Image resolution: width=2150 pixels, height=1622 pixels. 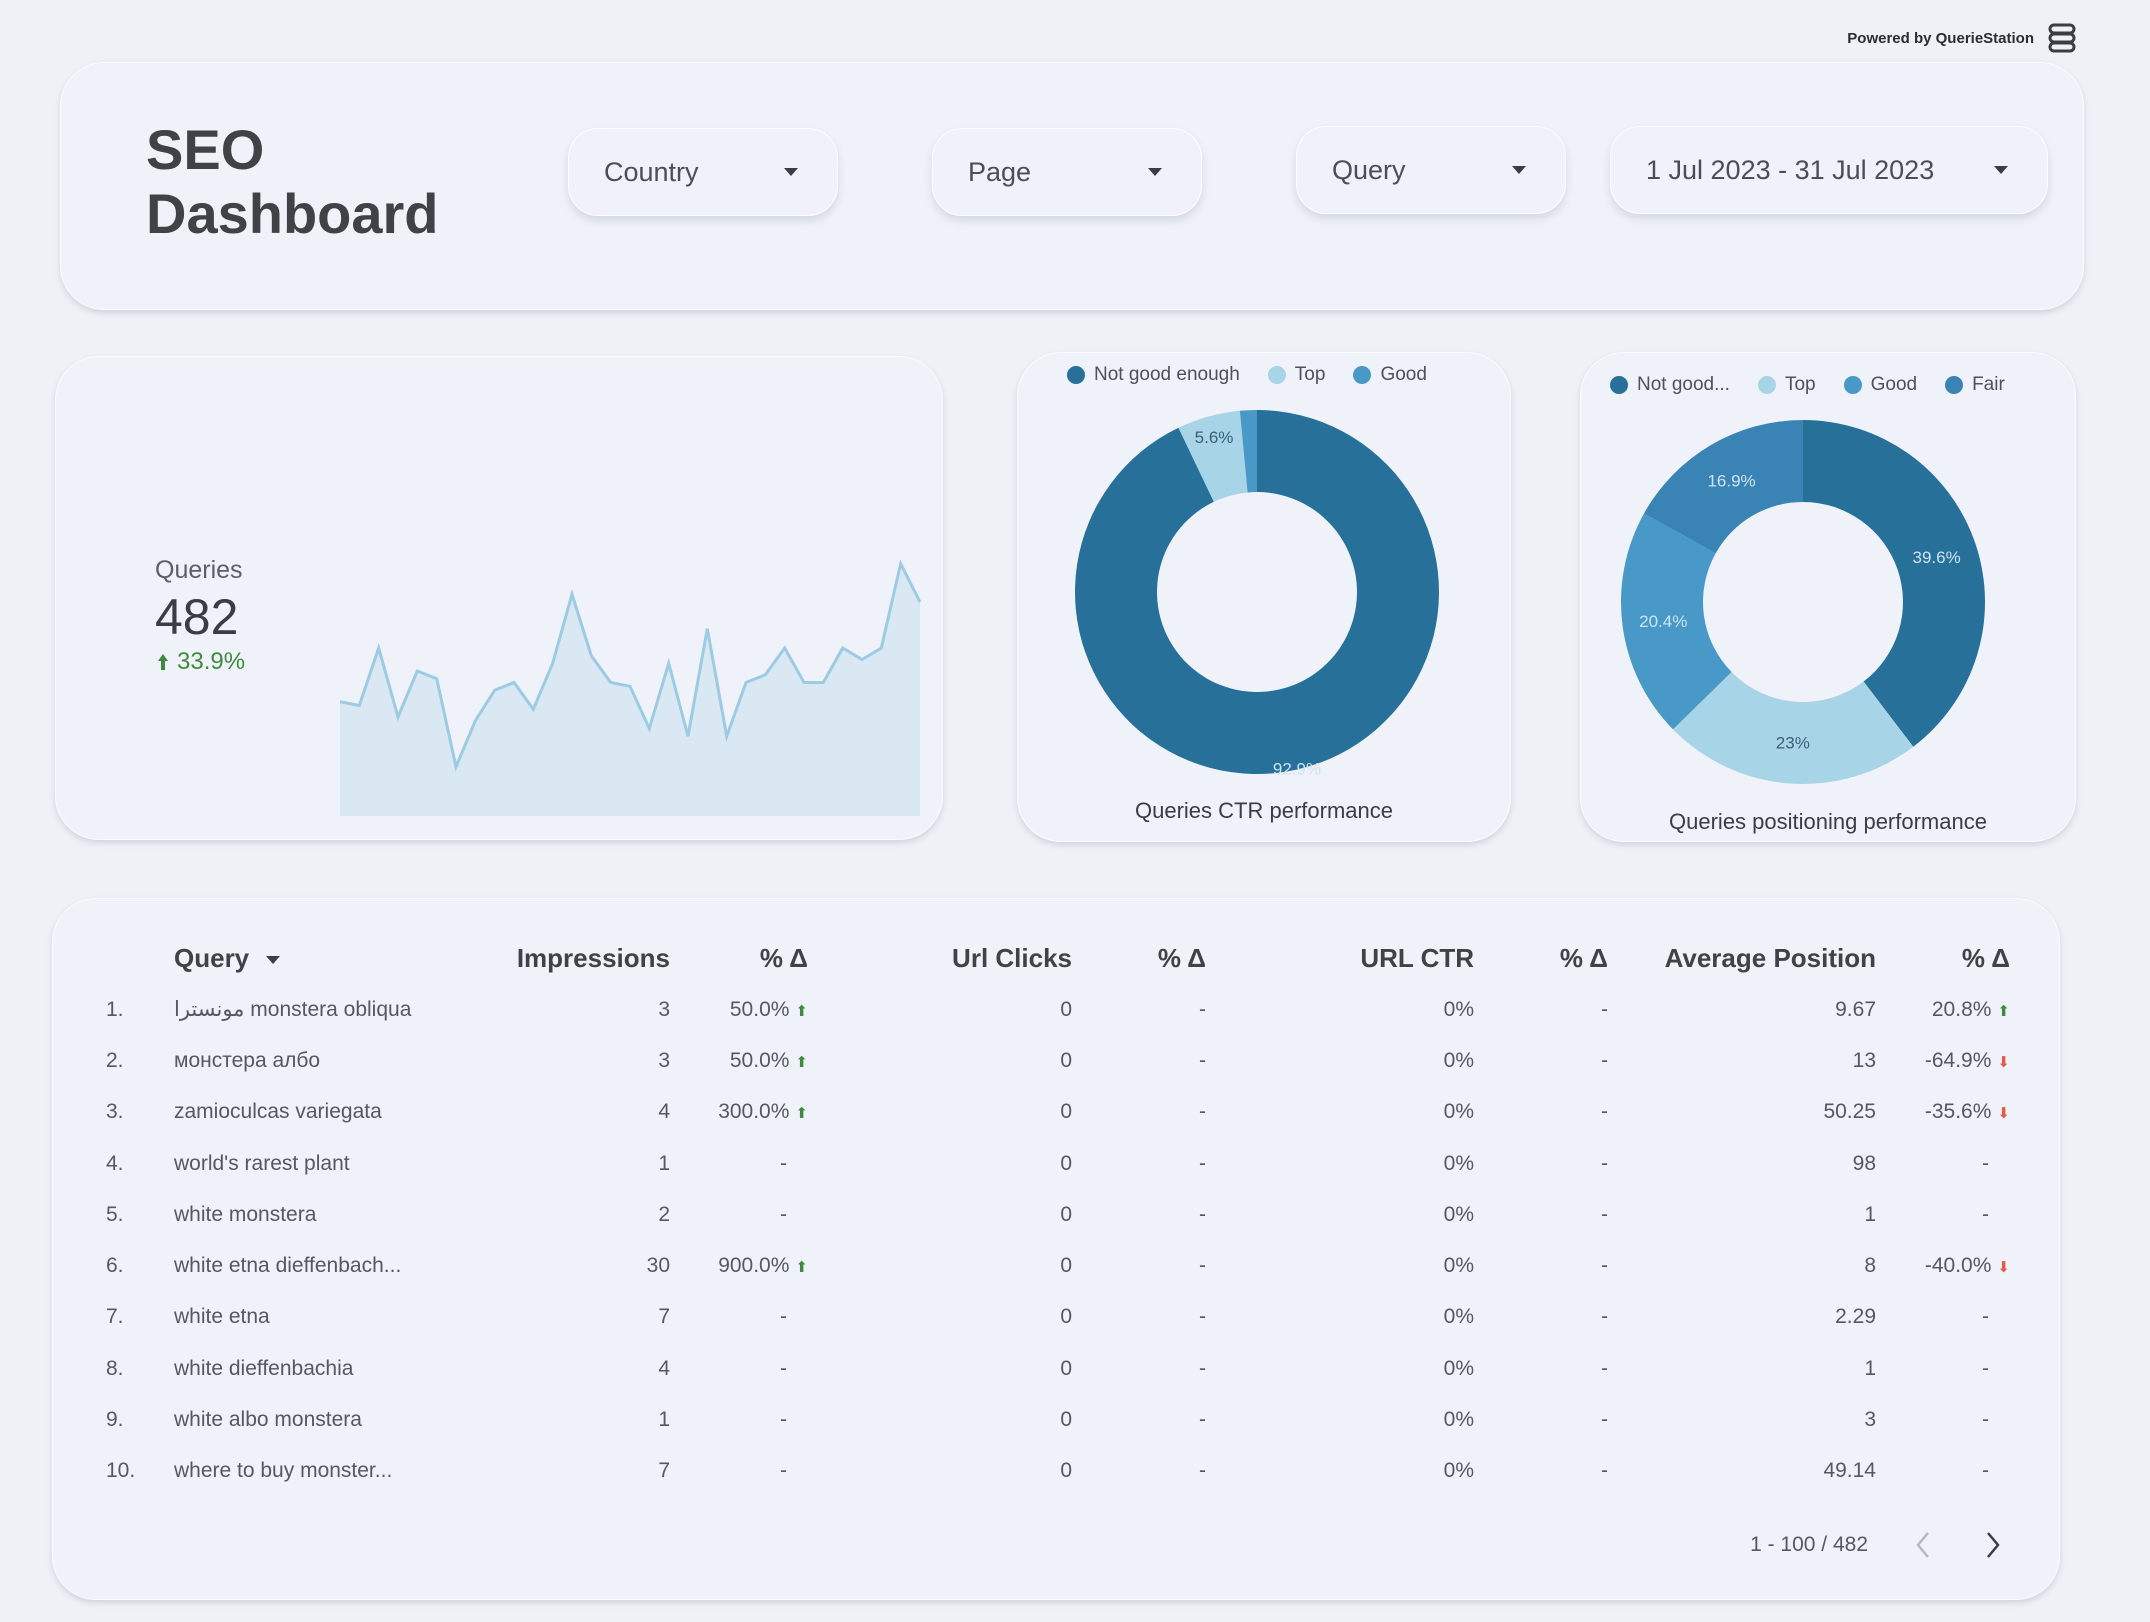 What do you see at coordinates (197, 617) in the screenshot?
I see `kpi-value: 482` at bounding box center [197, 617].